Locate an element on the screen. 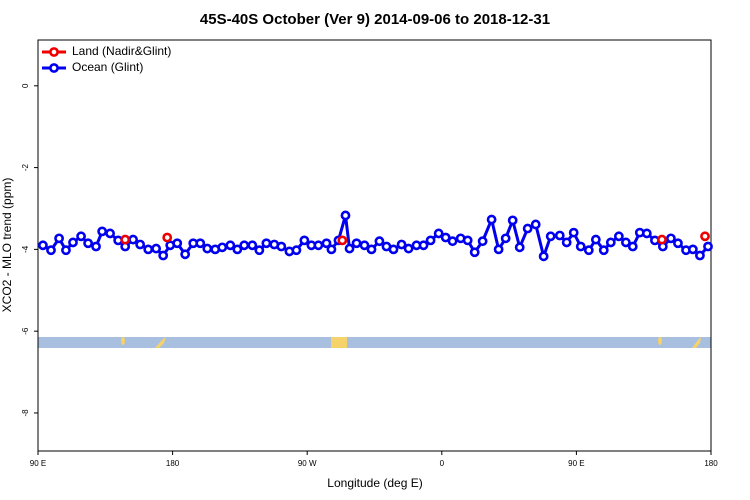  x-axis-label: Longitude (deg E) is located at coordinates (374, 483).